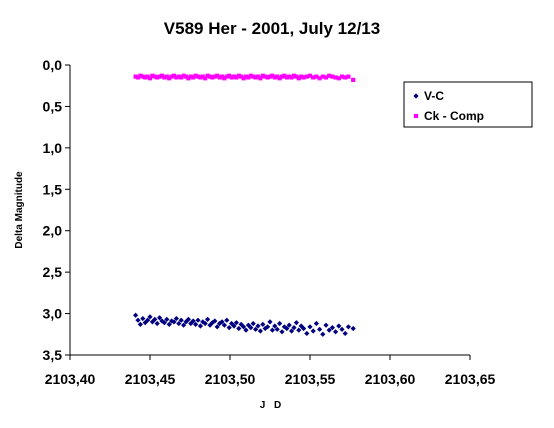 The height and width of the screenshot is (428, 554). Describe the element at coordinates (56, 210) in the screenshot. I see `y-ticks: 0,0 0,5 1,0 1,5 2,0 2,5 3,0 3,5` at that location.